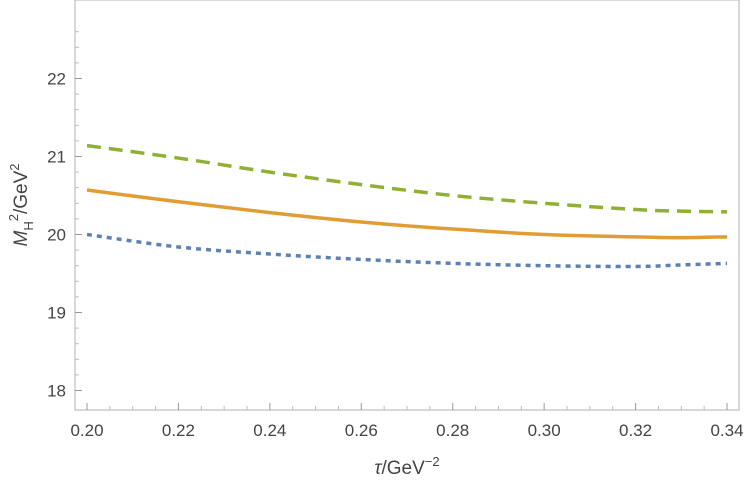  What do you see at coordinates (269, 430) in the screenshot?
I see `x-tick-label: 0.24` at bounding box center [269, 430].